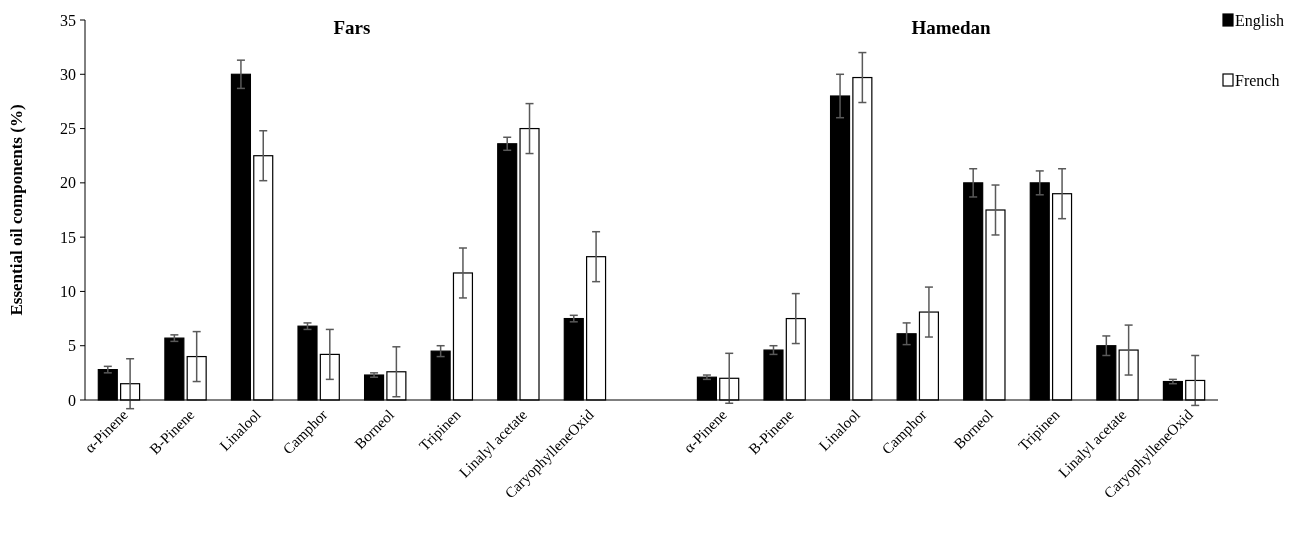  Describe the element at coordinates (1259, 20) in the screenshot. I see `legend-label: English` at that location.